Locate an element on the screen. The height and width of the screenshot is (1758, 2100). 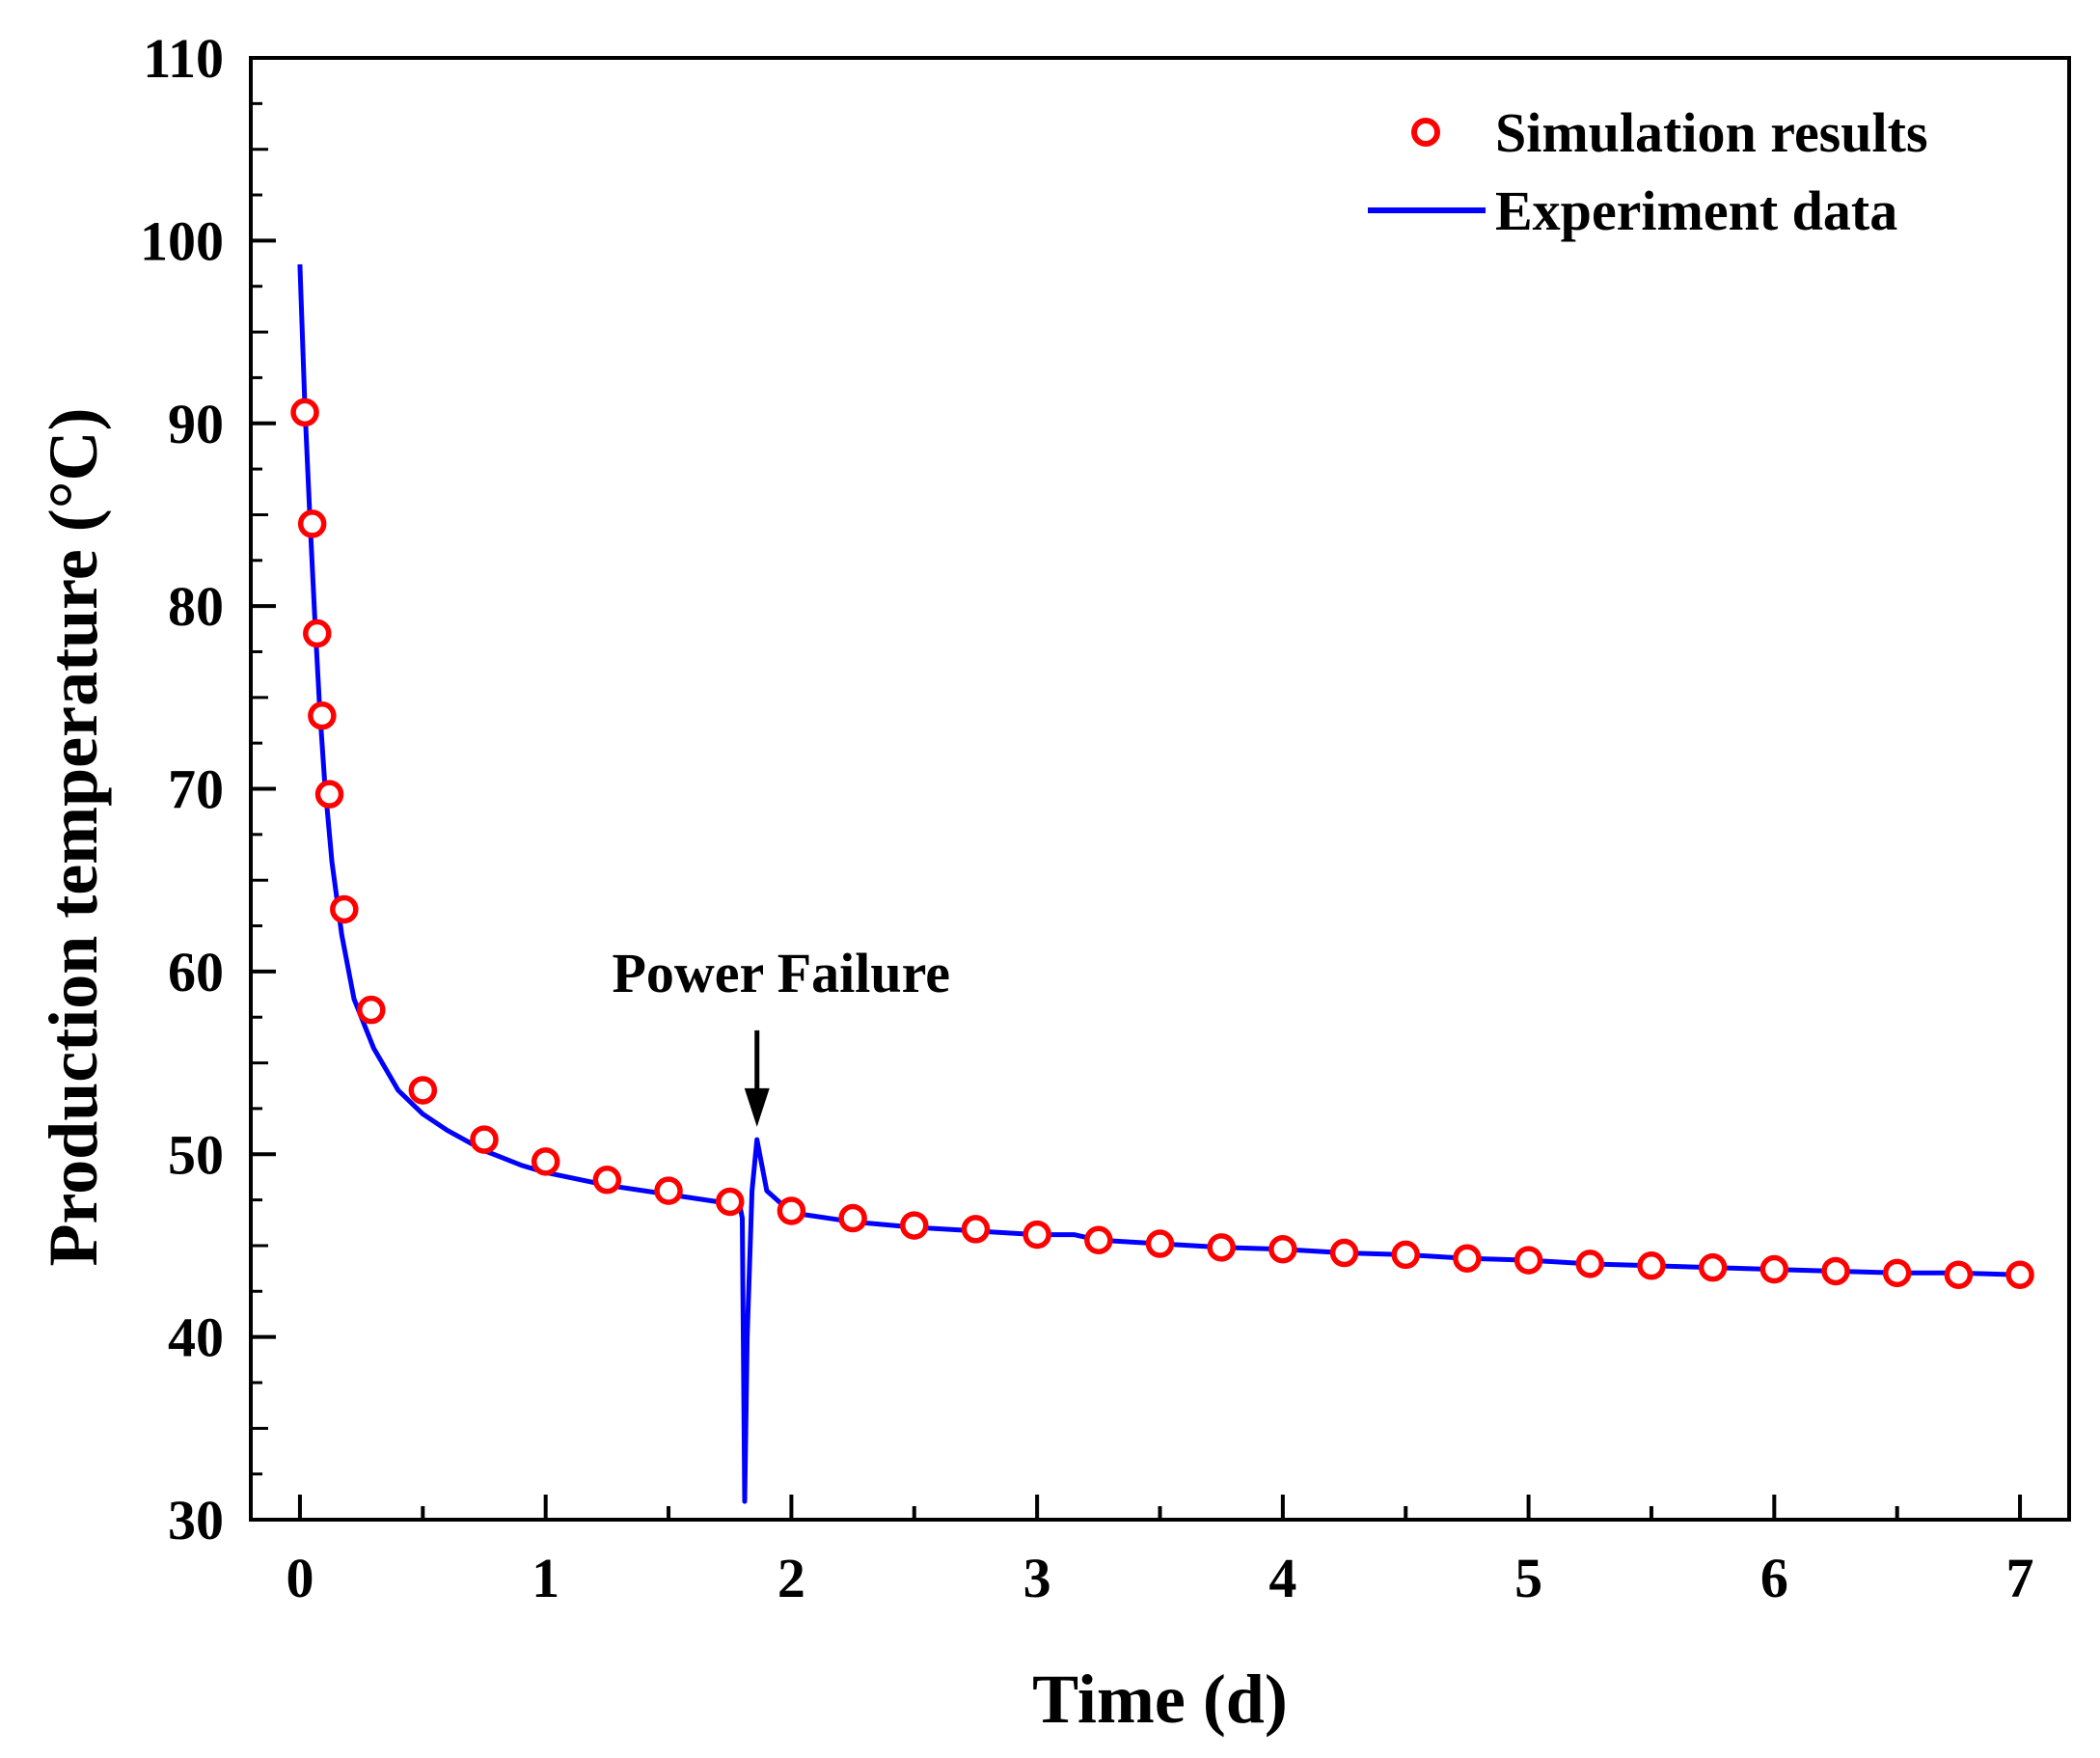
legend-label-simulation: Simulation results is located at coordinates (1711, 132).